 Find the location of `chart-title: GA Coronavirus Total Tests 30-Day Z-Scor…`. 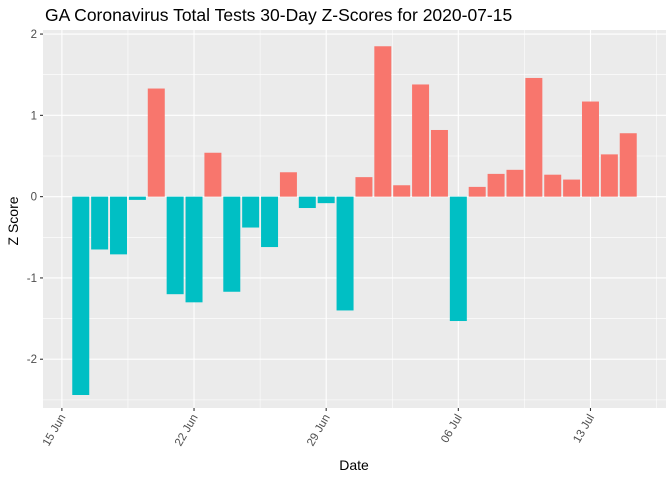

chart-title: GA Coronavirus Total Tests 30-Day Z-Scor… is located at coordinates (279, 15).